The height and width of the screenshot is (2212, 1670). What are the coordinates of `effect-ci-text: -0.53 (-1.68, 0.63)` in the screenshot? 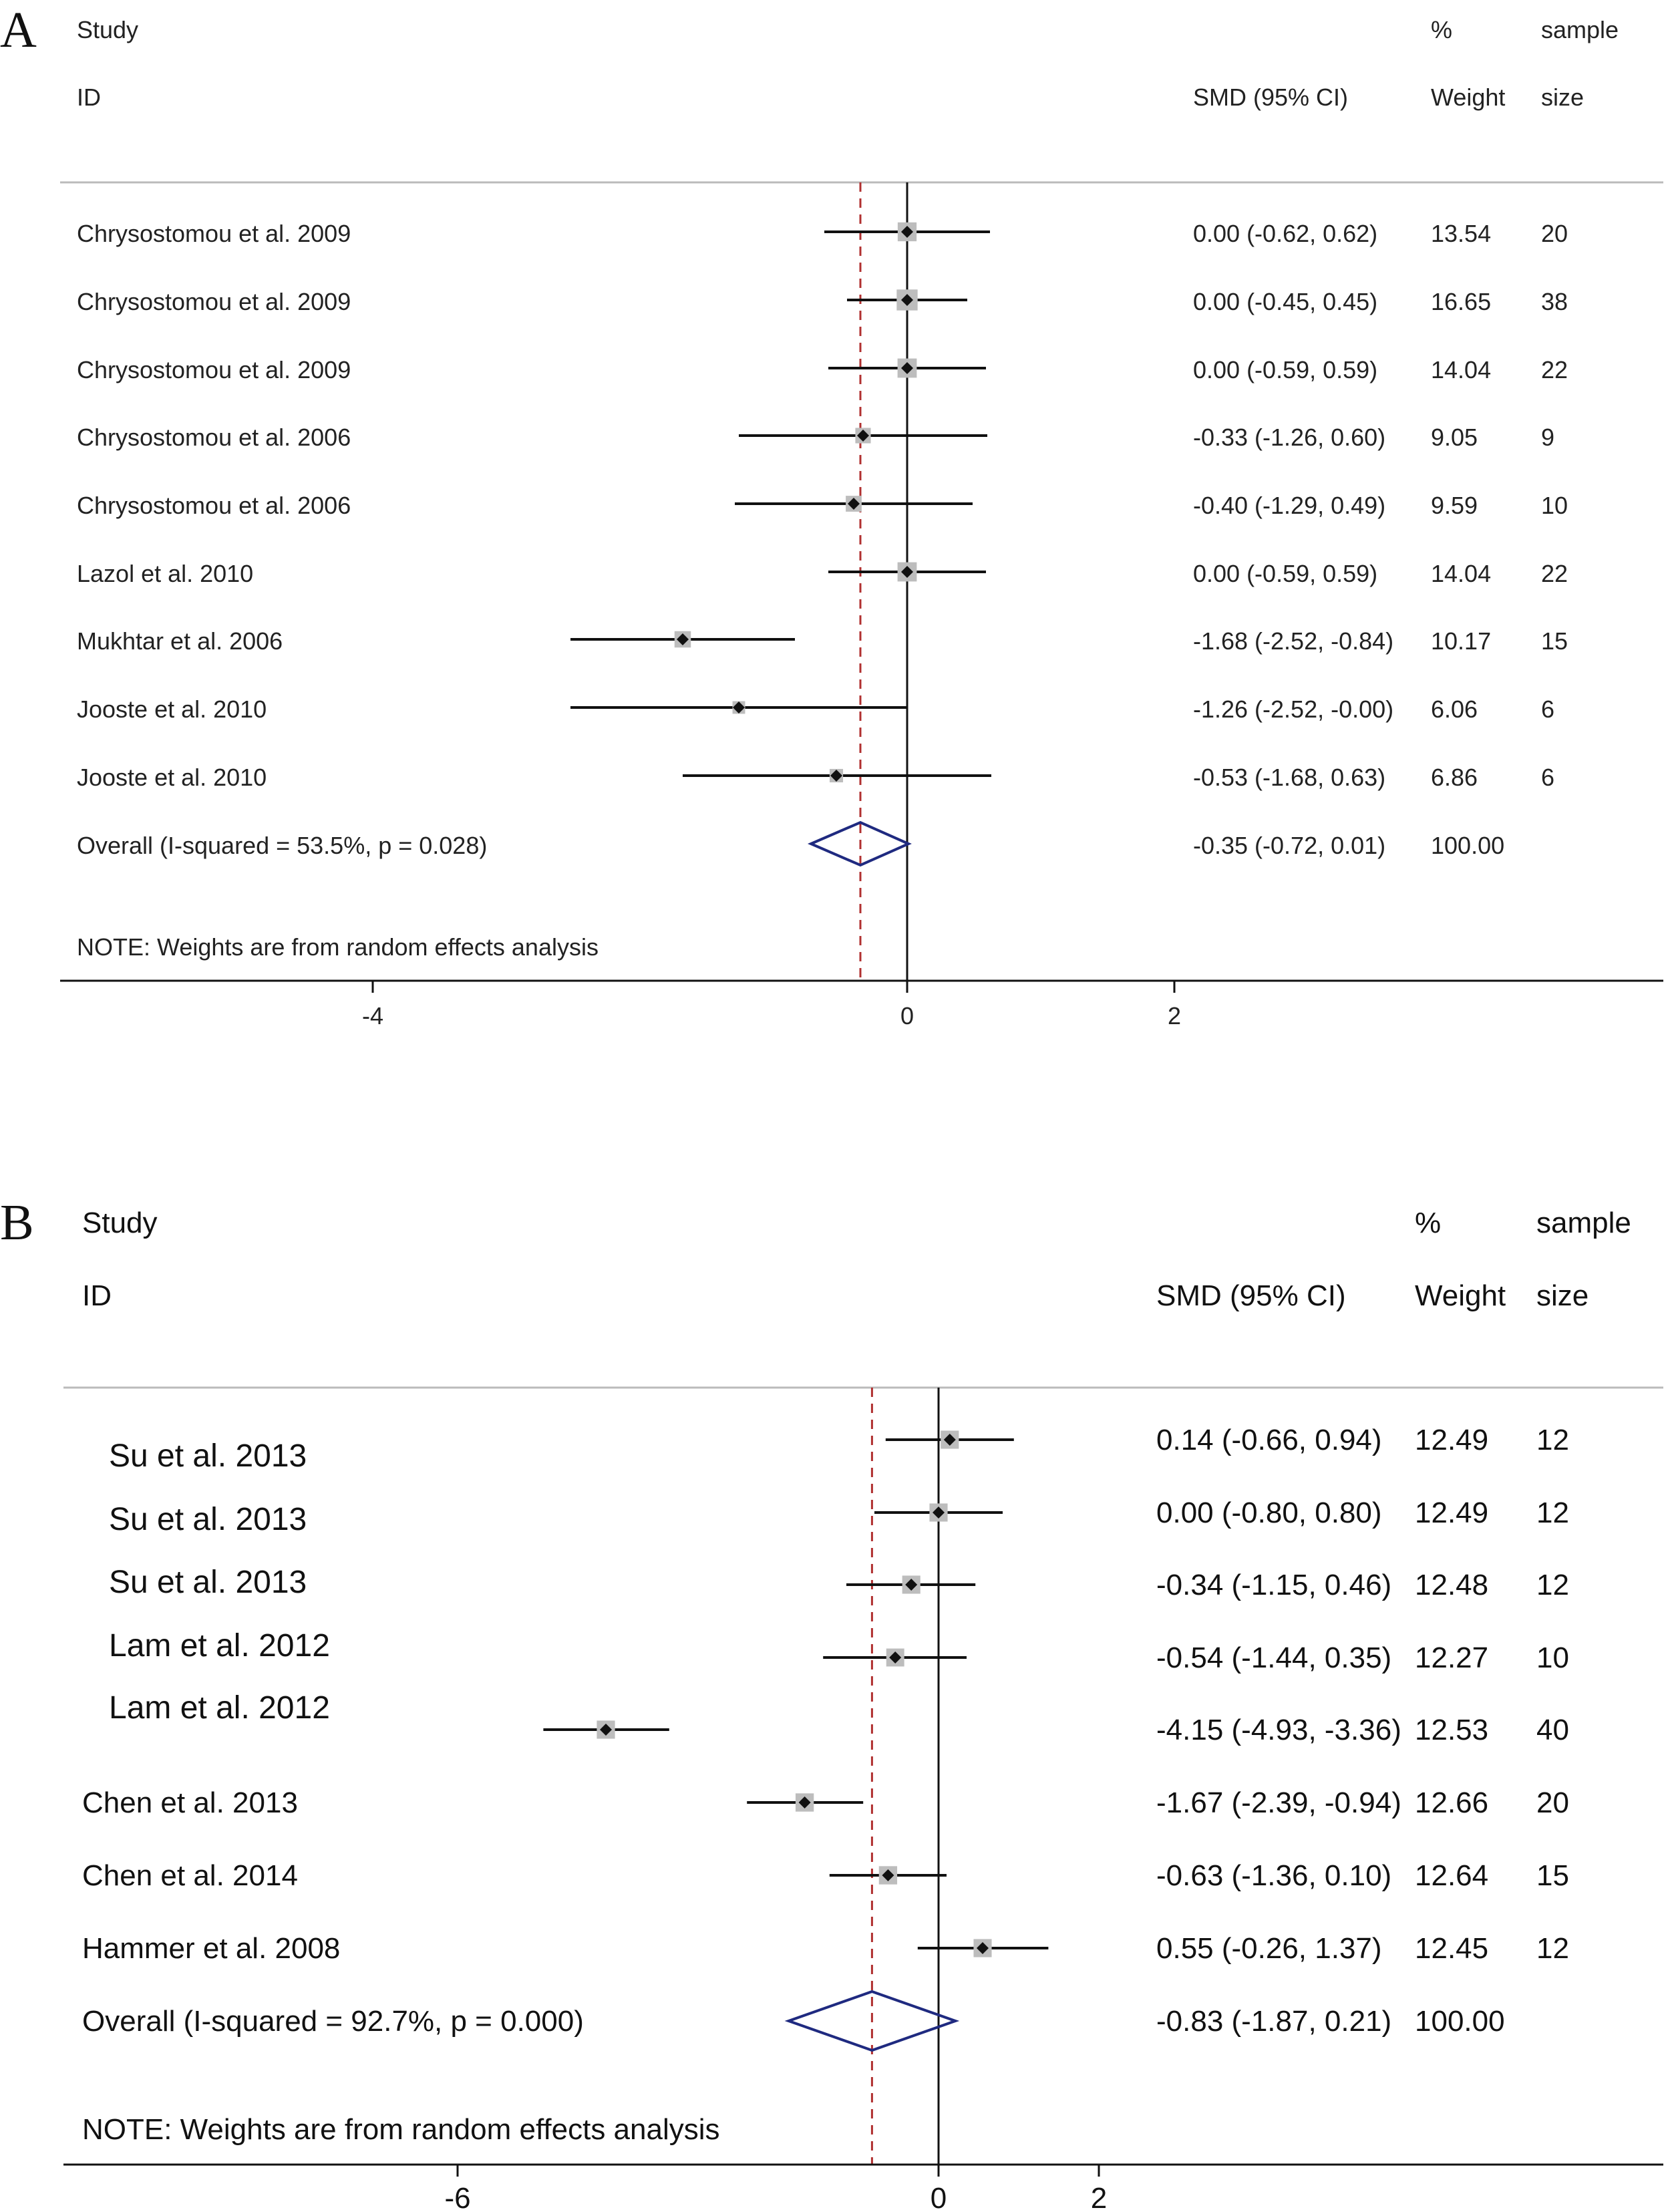 It's located at (1289, 777).